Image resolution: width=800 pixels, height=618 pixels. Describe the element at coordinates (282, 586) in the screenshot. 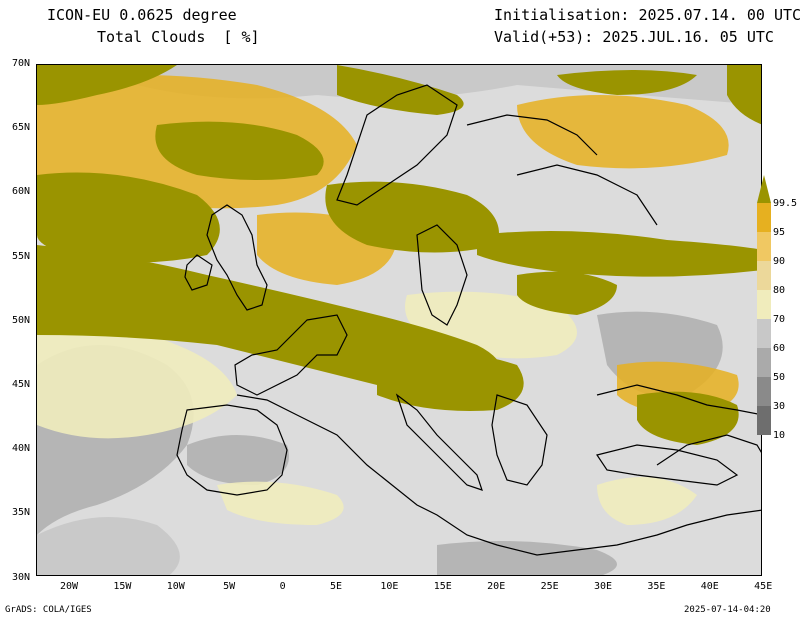

I see `lon-tick-label: 0` at that location.